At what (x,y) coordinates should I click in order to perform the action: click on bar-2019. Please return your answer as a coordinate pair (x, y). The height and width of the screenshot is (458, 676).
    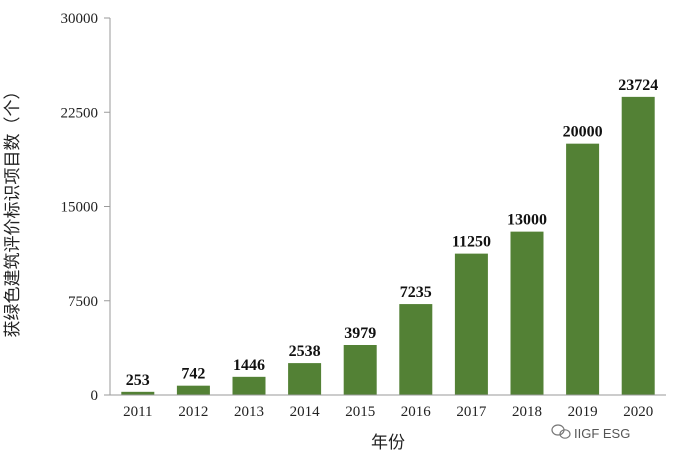
    Looking at the image, I should click on (583, 269).